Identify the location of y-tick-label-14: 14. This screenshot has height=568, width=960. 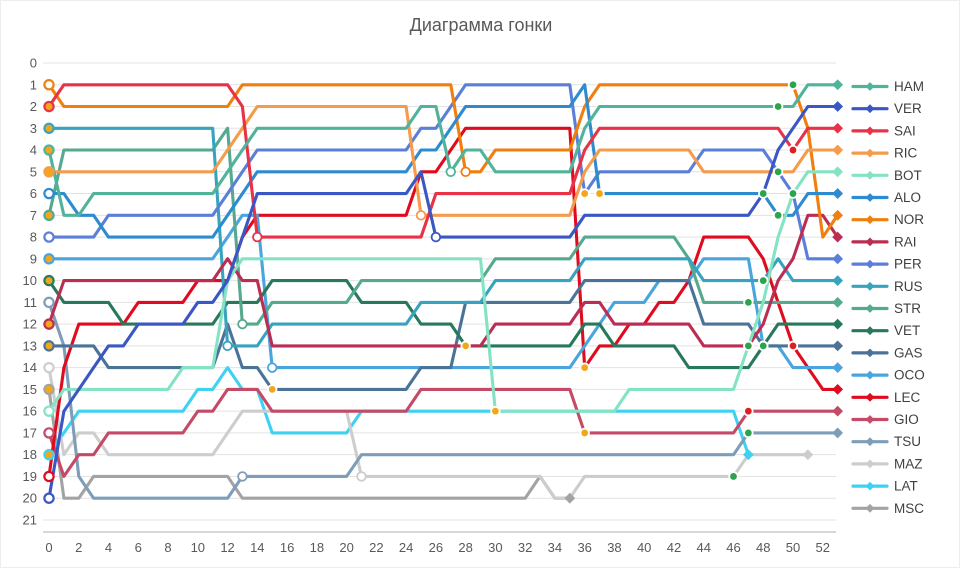
(30, 367).